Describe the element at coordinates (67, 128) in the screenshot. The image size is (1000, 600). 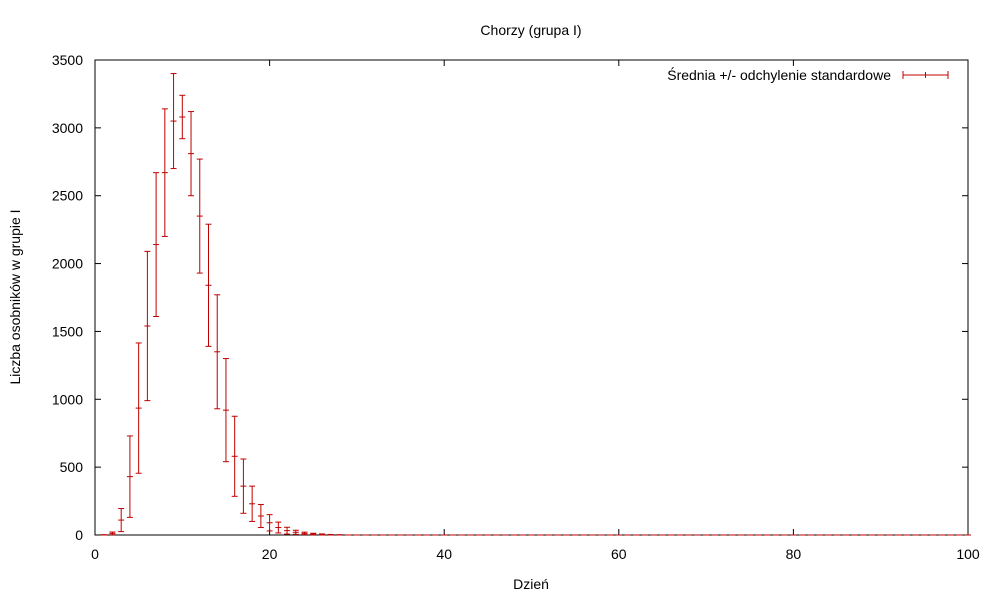
I see `y-tick-label: 3000` at that location.